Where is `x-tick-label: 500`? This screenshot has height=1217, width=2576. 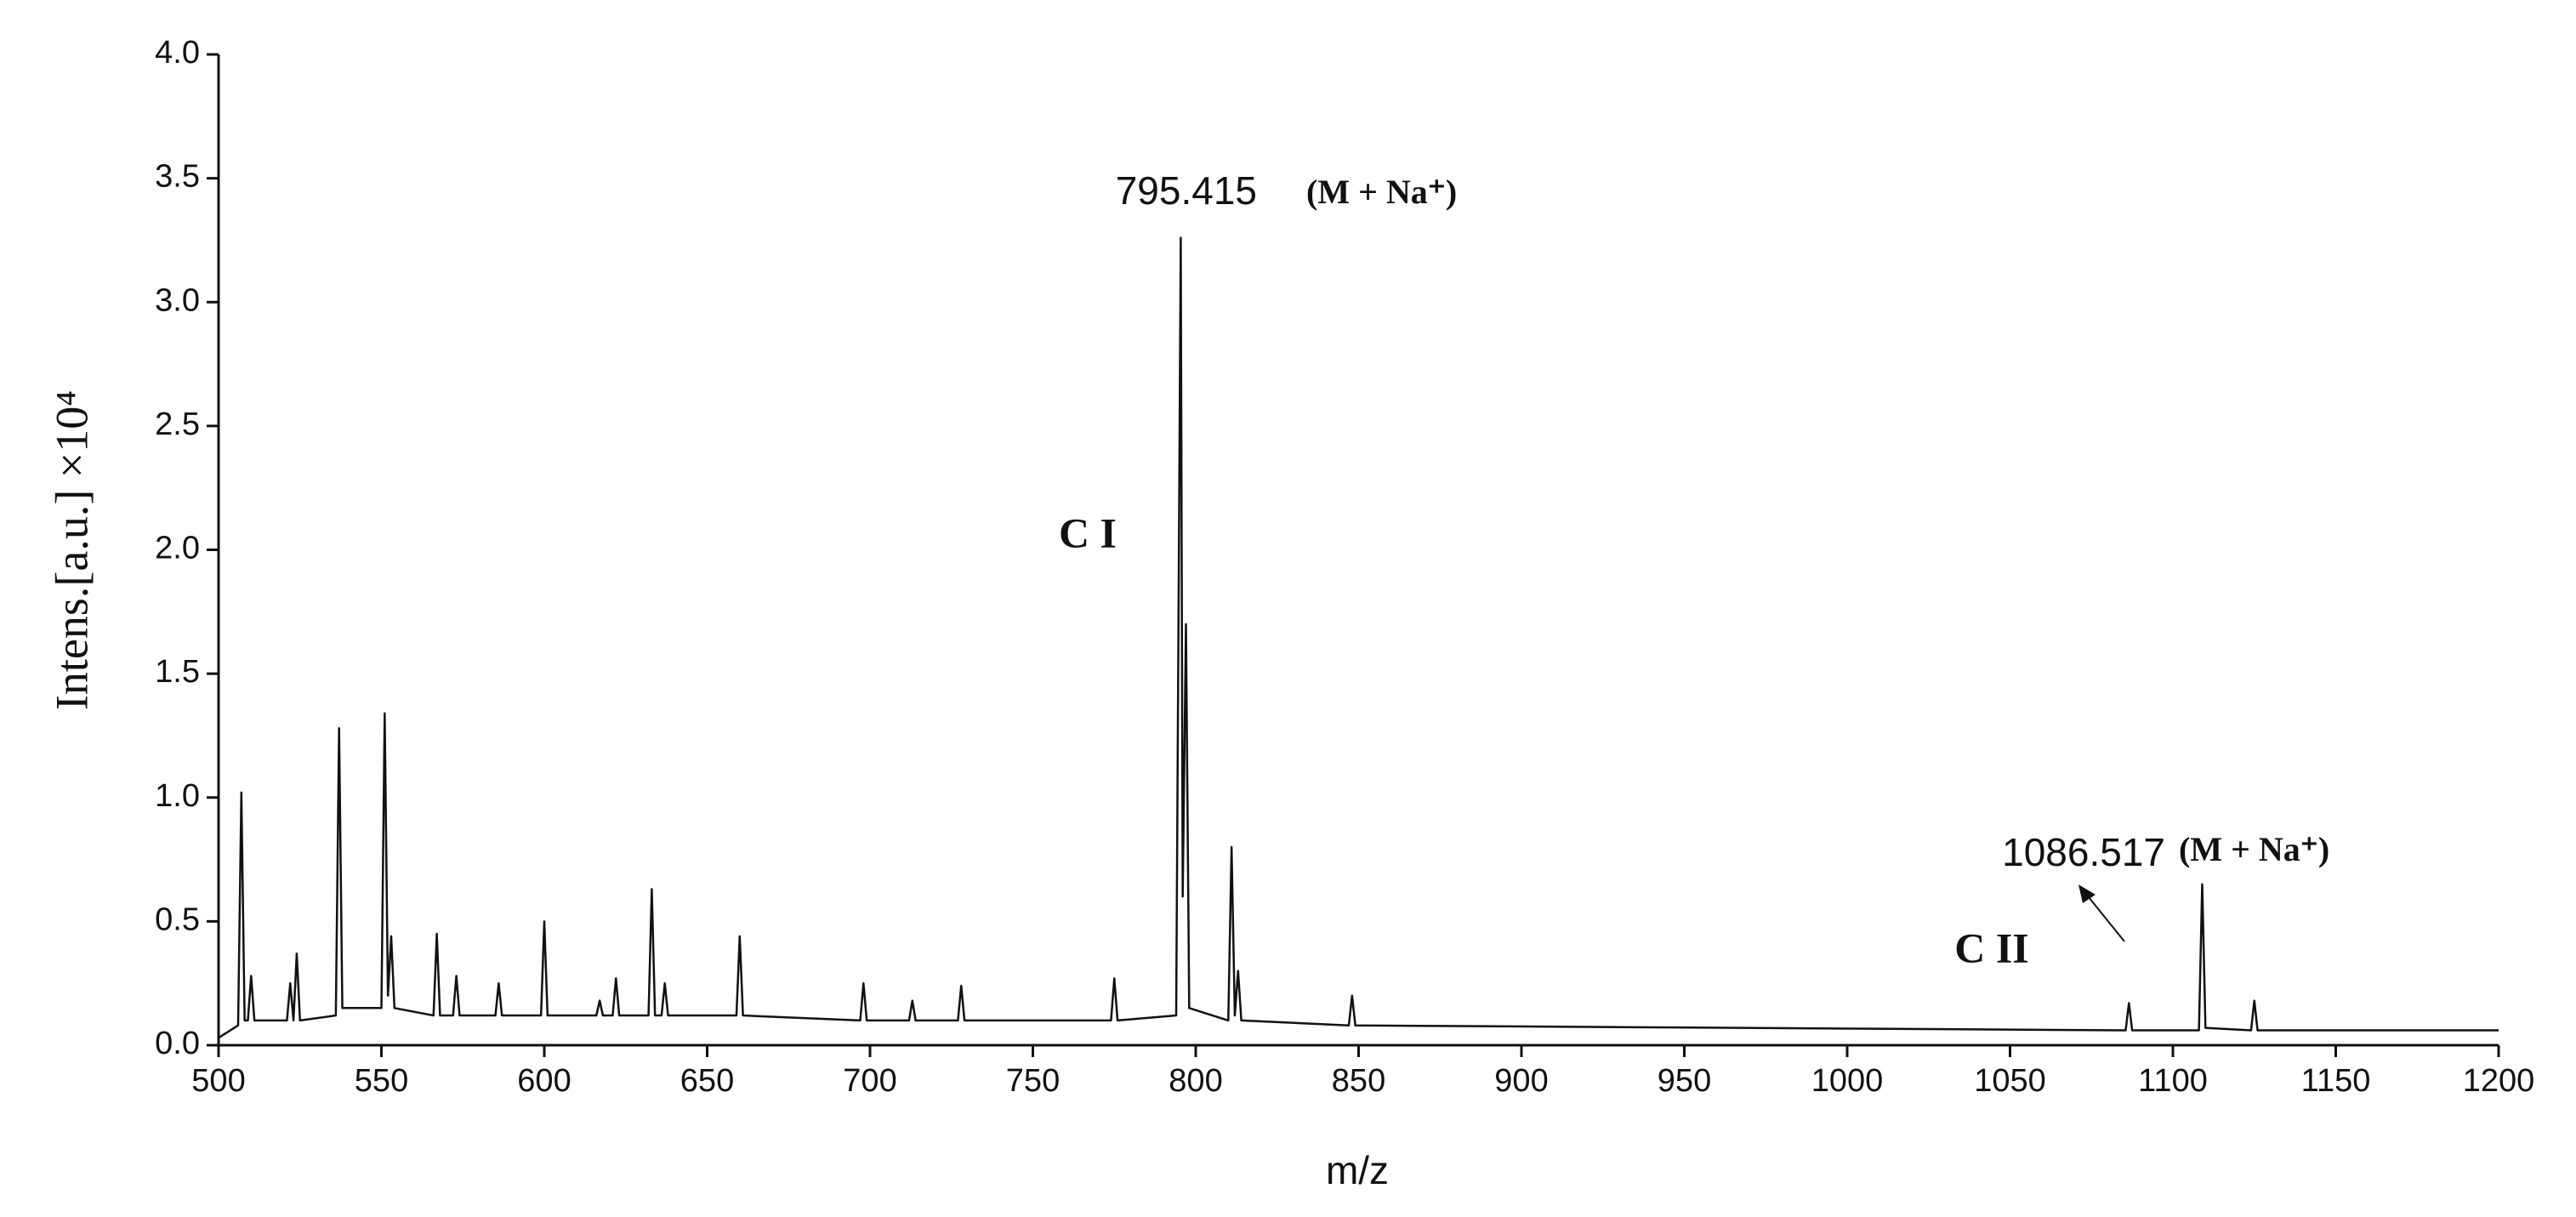
x-tick-label: 500 is located at coordinates (218, 1081).